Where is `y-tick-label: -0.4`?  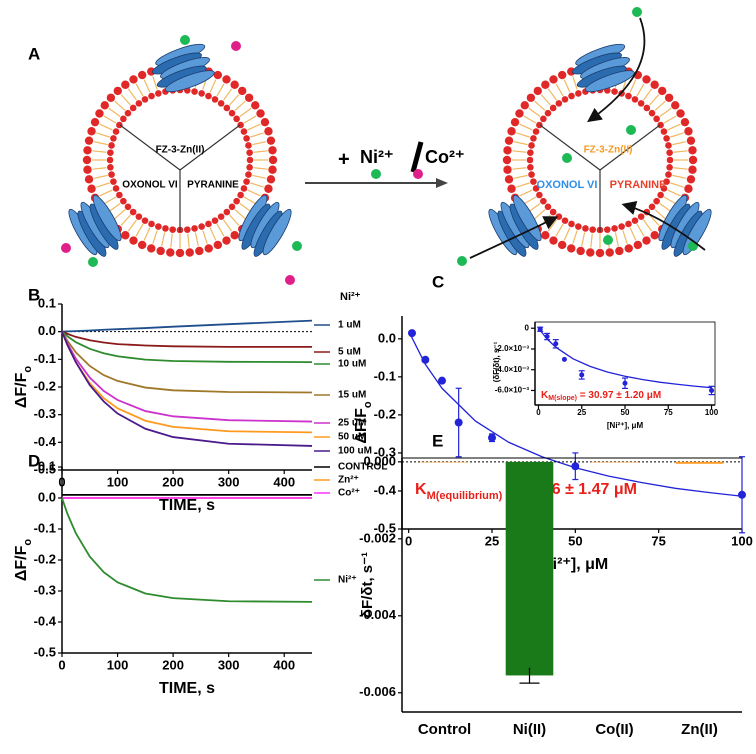
y-tick-label: -0.4 is located at coordinates (385, 489).